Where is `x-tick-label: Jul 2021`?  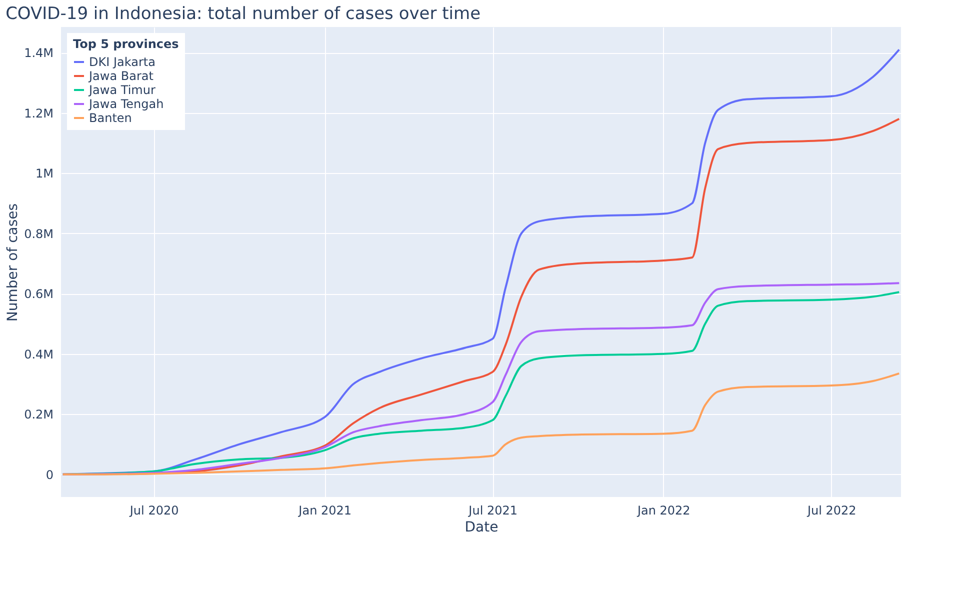 x-tick-label: Jul 2021 is located at coordinates (493, 511).